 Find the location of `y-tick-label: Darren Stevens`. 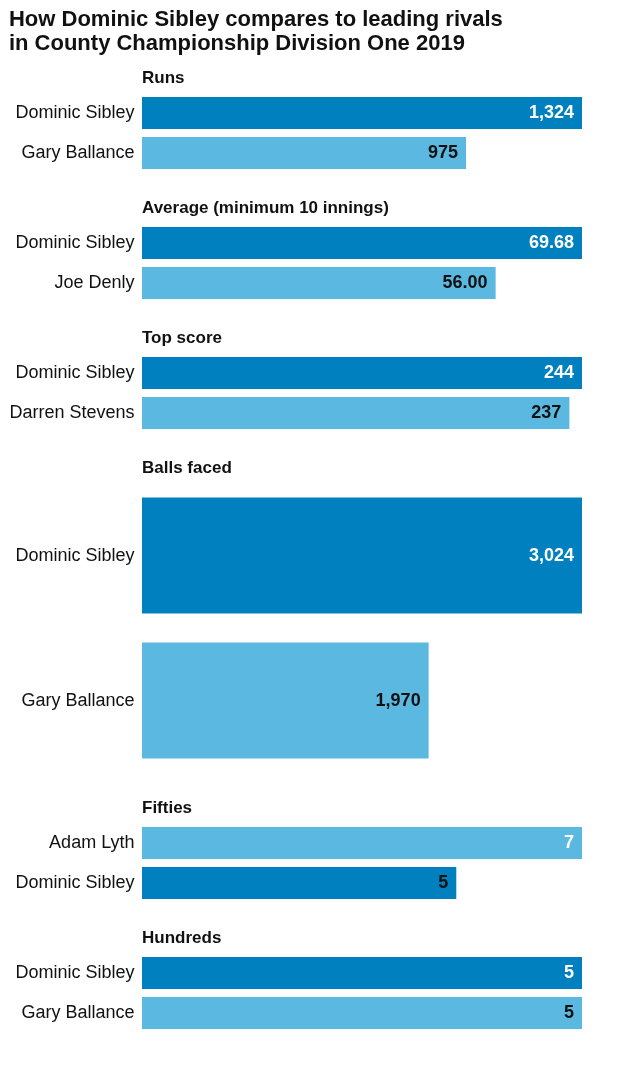

y-tick-label: Darren Stevens is located at coordinates (72, 412).